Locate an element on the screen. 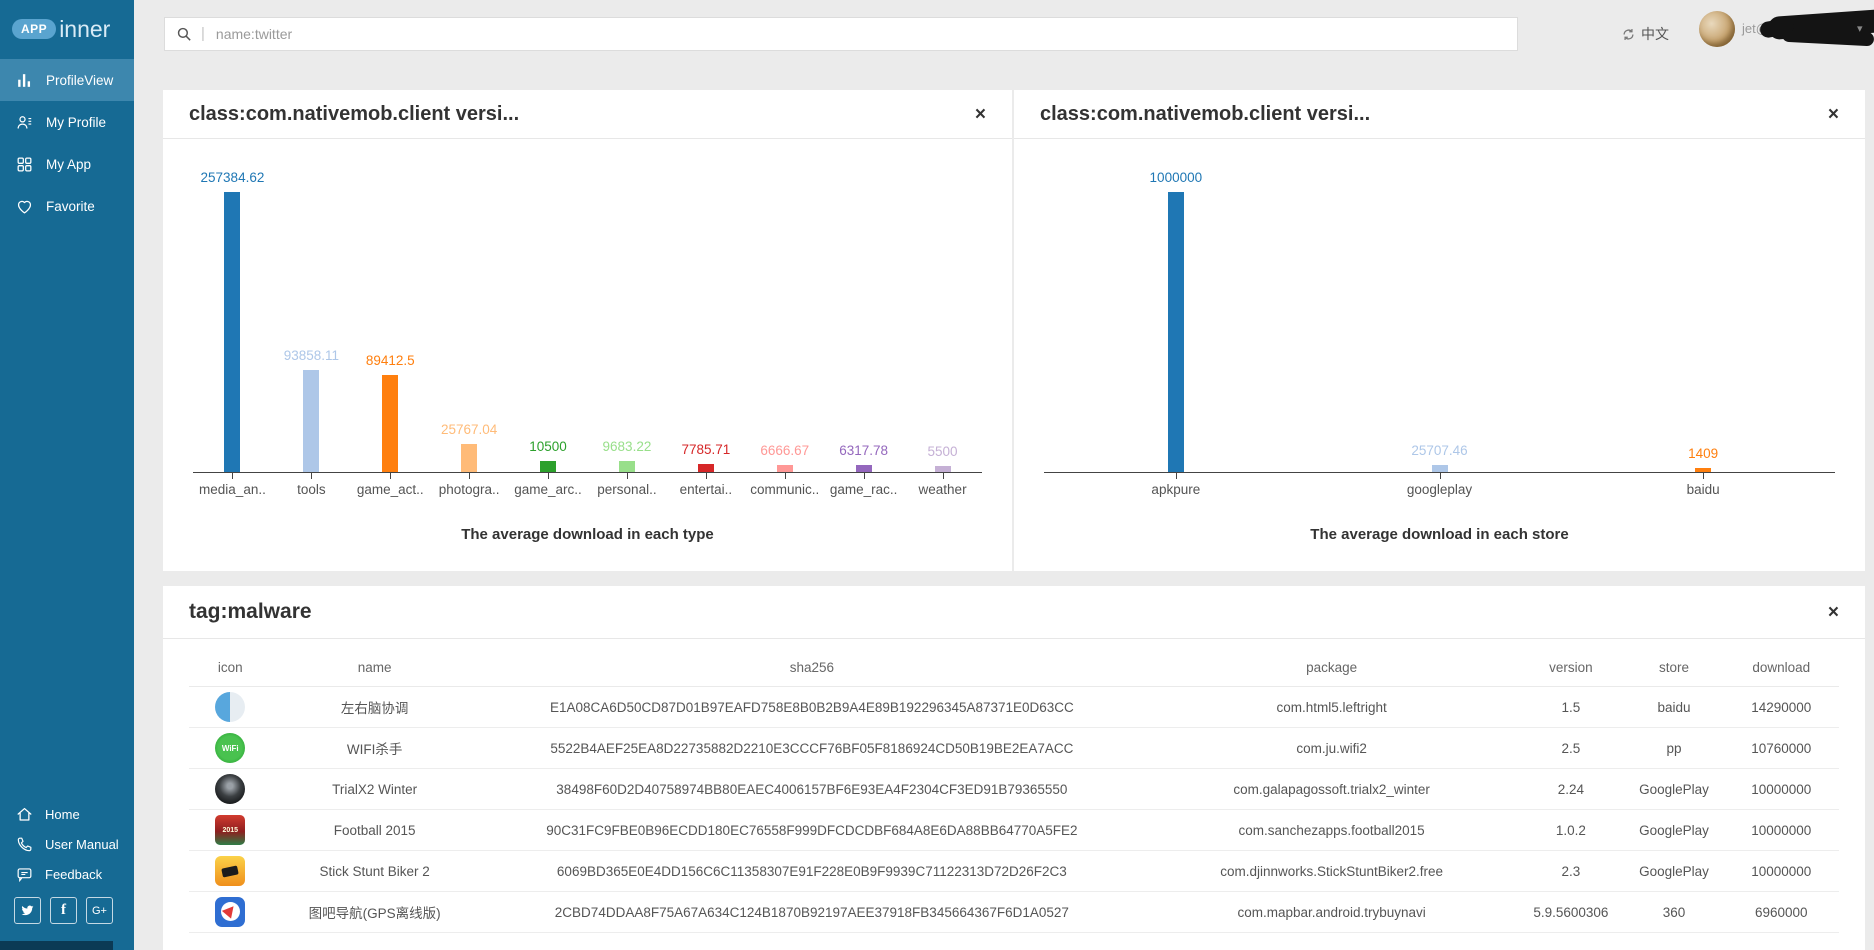 The width and height of the screenshot is (1874, 950). facebook-icon: f is located at coordinates (63, 910).